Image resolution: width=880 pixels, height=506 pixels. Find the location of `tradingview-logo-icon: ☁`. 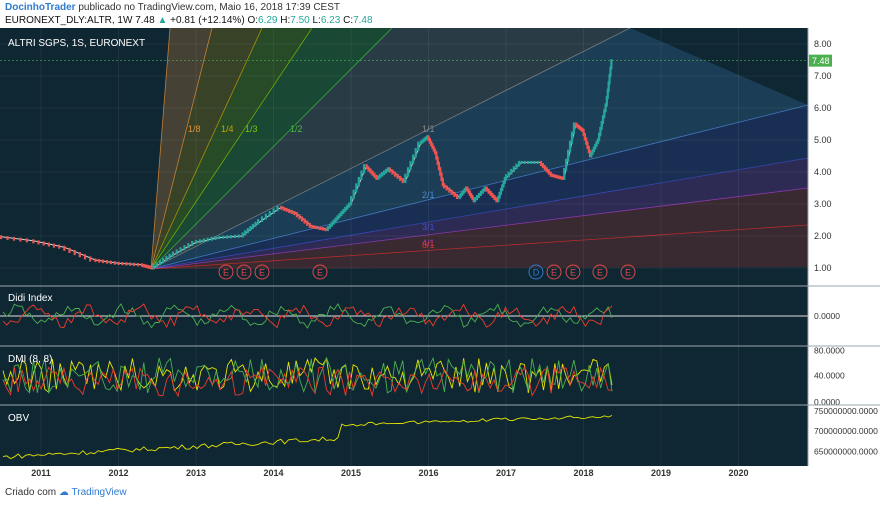

tradingview-logo-icon: ☁ is located at coordinates (63, 492).